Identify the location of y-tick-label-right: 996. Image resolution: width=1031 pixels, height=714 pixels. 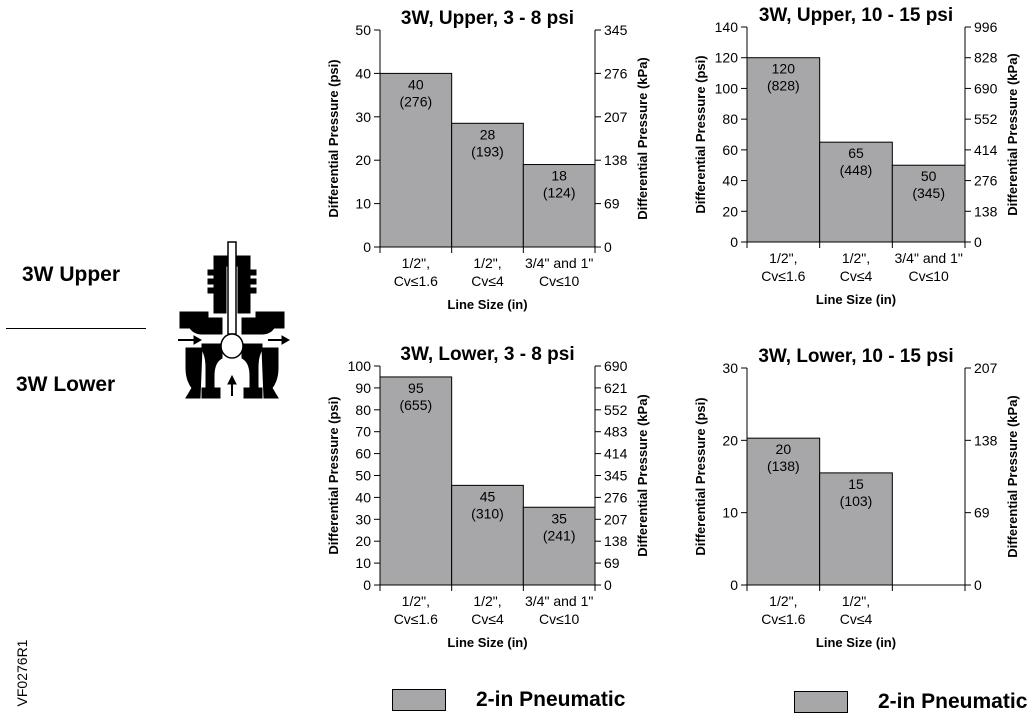
(986, 27).